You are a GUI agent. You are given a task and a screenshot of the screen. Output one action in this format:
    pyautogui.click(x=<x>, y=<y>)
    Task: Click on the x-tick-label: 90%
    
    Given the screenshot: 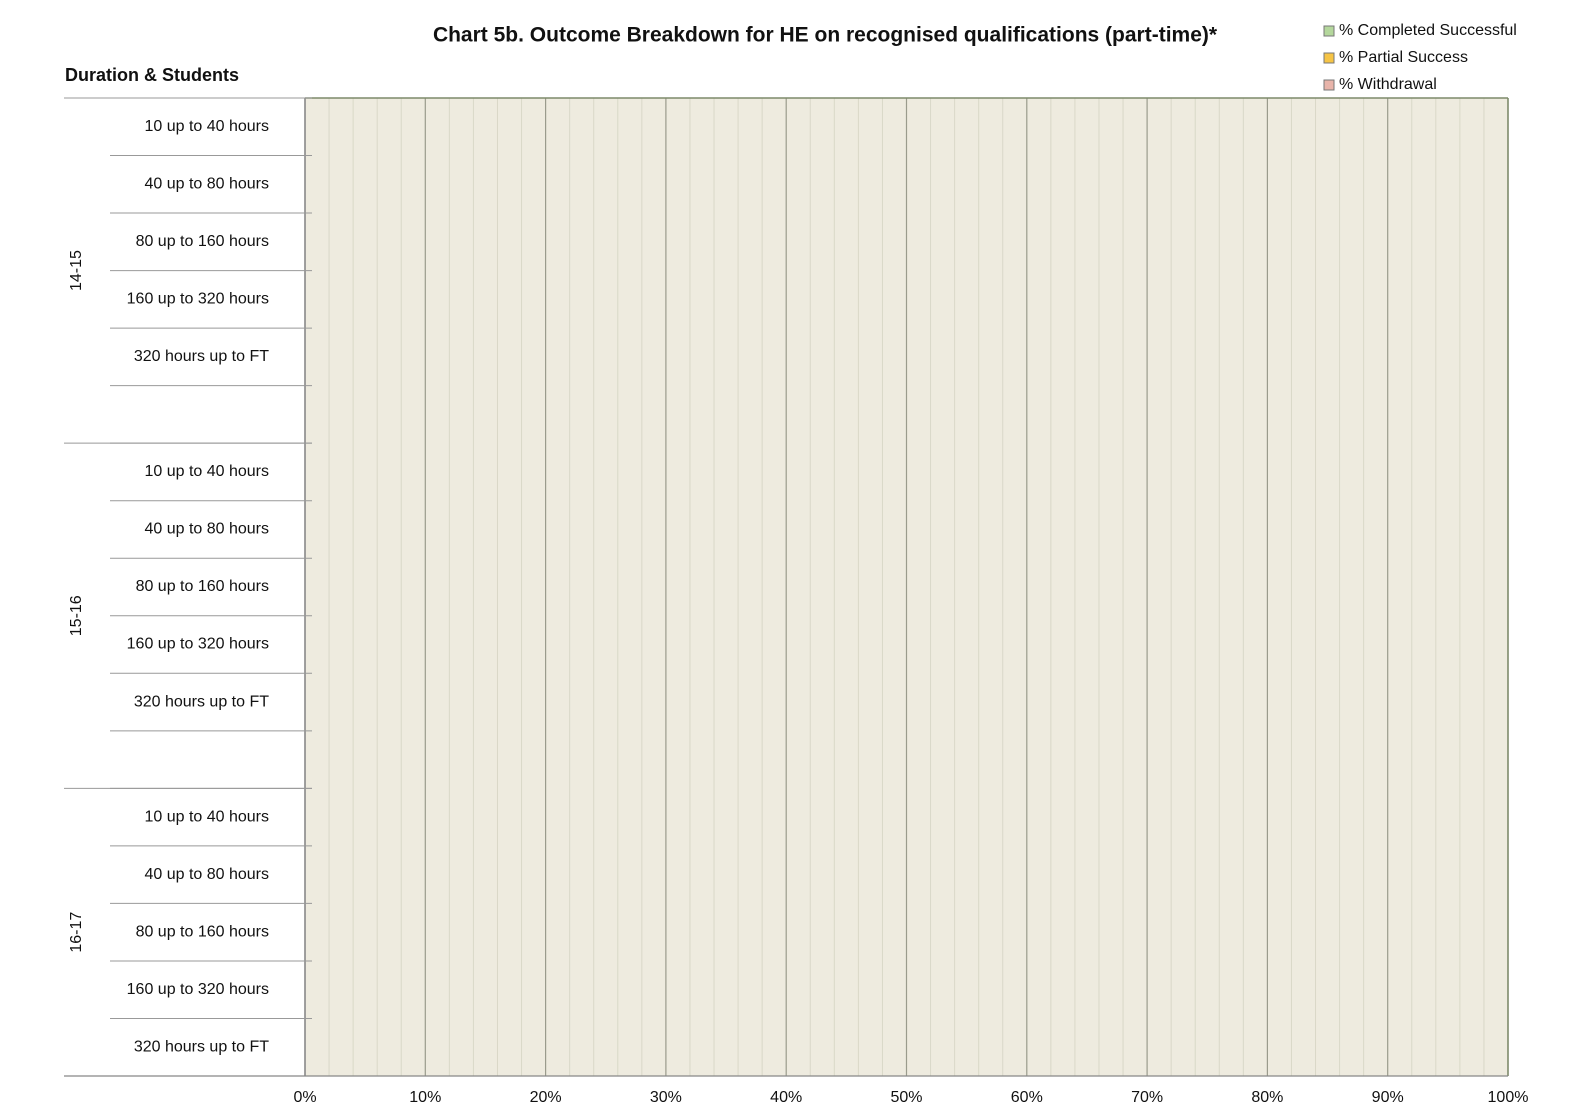 What is the action you would take?
    pyautogui.click(x=1388, y=1097)
    